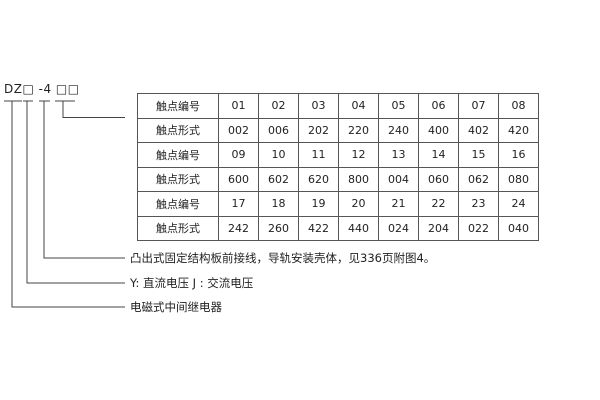 Image resolution: width=600 pixels, height=400 pixels. Describe the element at coordinates (238, 155) in the screenshot. I see `table-cell: 09` at that location.